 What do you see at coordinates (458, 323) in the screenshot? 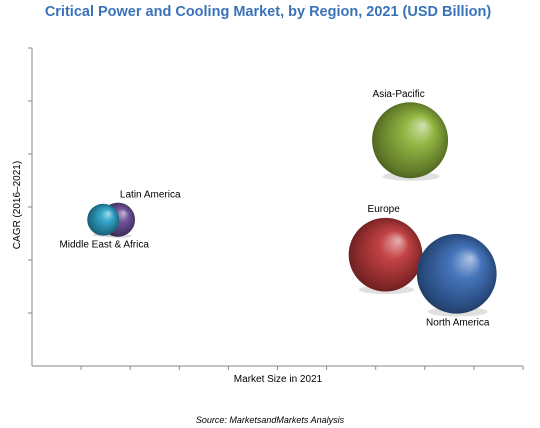
I see `bubble-label-north-america: North America` at bounding box center [458, 323].